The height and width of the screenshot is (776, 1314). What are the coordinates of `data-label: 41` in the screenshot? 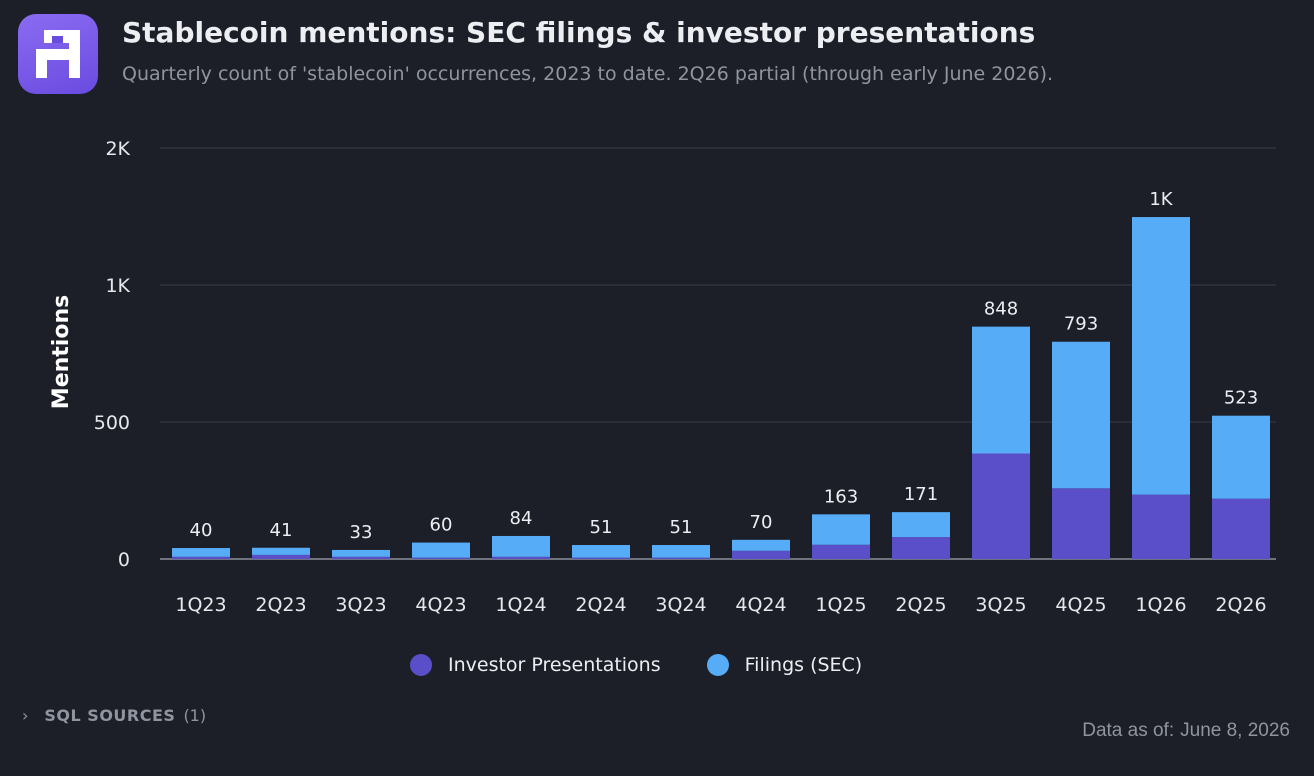 It's located at (281, 530).